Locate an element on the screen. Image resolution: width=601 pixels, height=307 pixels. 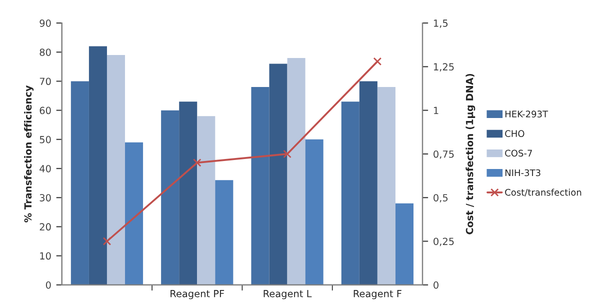
x-tick-label: Reagent F is located at coordinates (378, 295).